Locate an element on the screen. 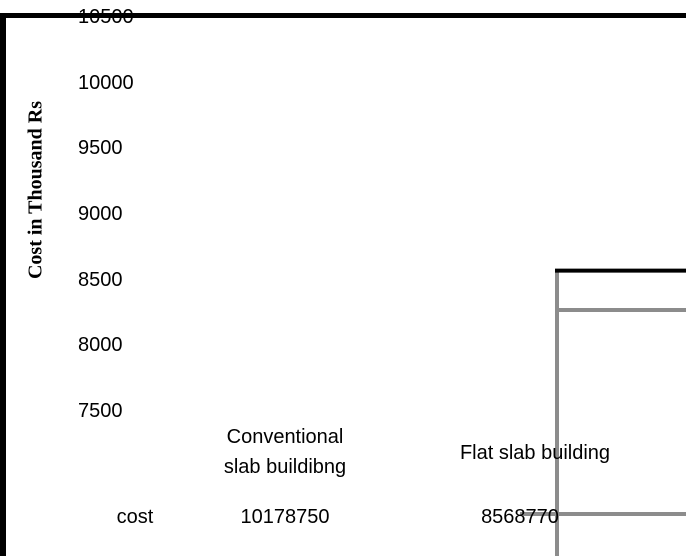  category-line: slab buildibng is located at coordinates (285, 467).